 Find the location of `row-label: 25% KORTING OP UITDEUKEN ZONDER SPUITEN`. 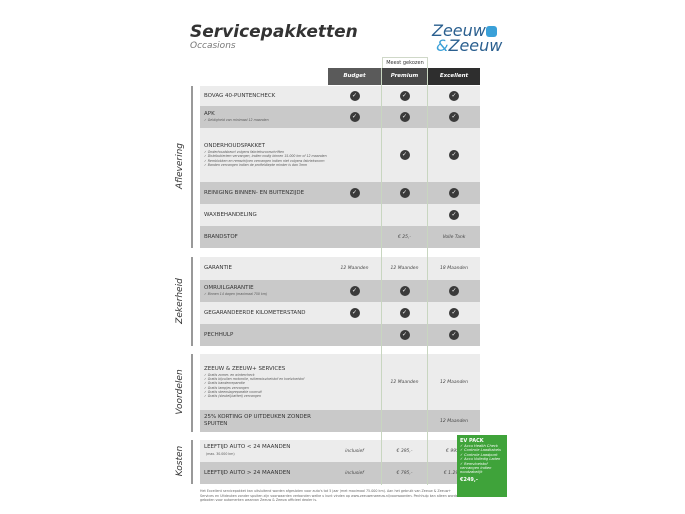

row-label: 25% KORTING OP UITDEUKEN ZONDER SPUITEN is located at coordinates (257, 420).